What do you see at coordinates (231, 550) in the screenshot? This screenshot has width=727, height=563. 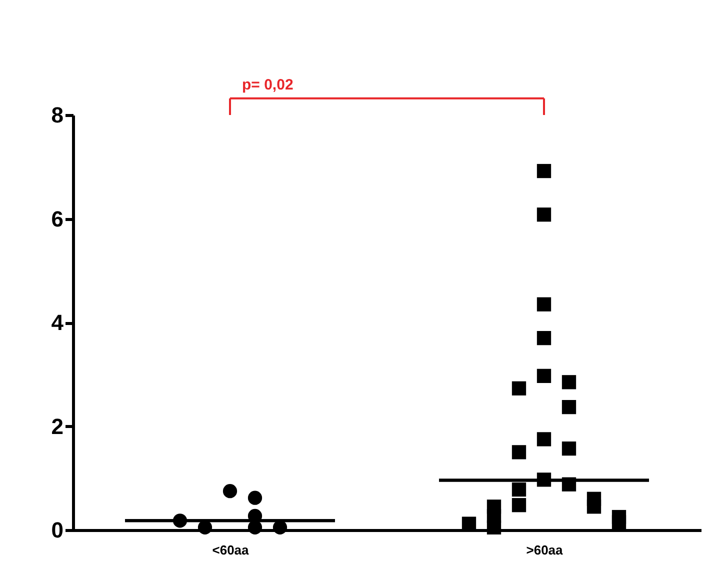 I see `x-tick-label: <60aa` at bounding box center [231, 550].